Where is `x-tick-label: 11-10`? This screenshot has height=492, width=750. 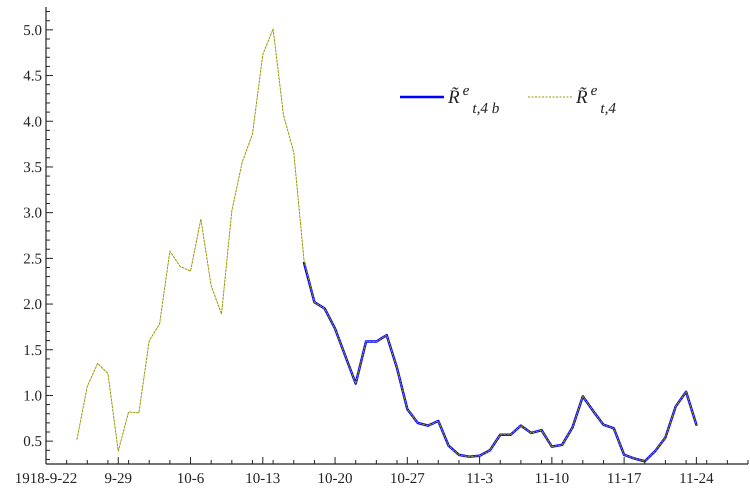
x-tick-label: 11-10 is located at coordinates (552, 479).